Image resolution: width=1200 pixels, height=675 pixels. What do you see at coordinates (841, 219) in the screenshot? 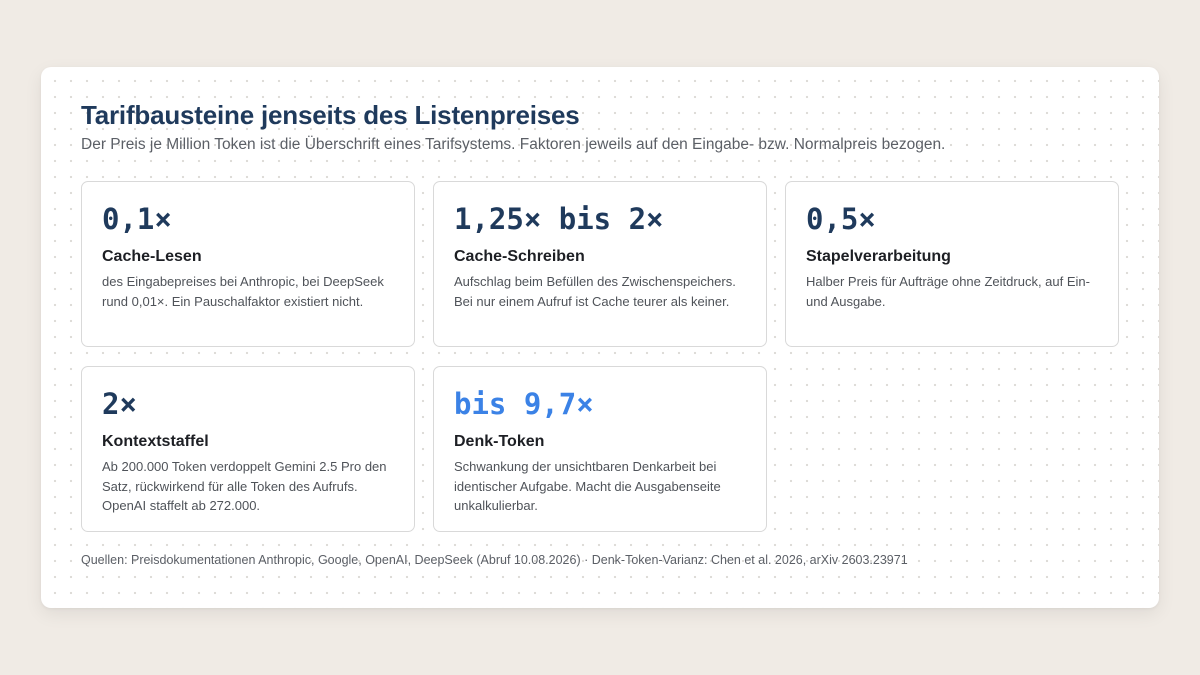
I see `card-factor: 0,5×` at bounding box center [841, 219].